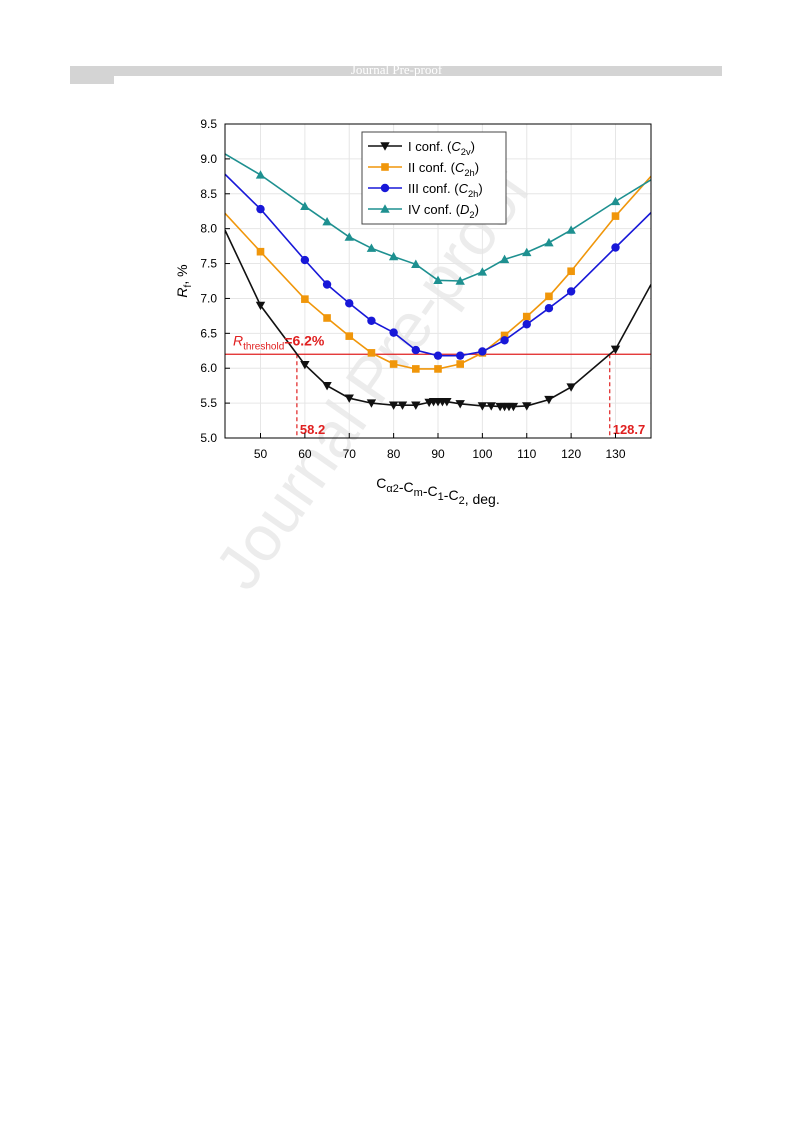 The width and height of the screenshot is (793, 1123). I want to click on x-tick-label: 100, so click(482, 454).